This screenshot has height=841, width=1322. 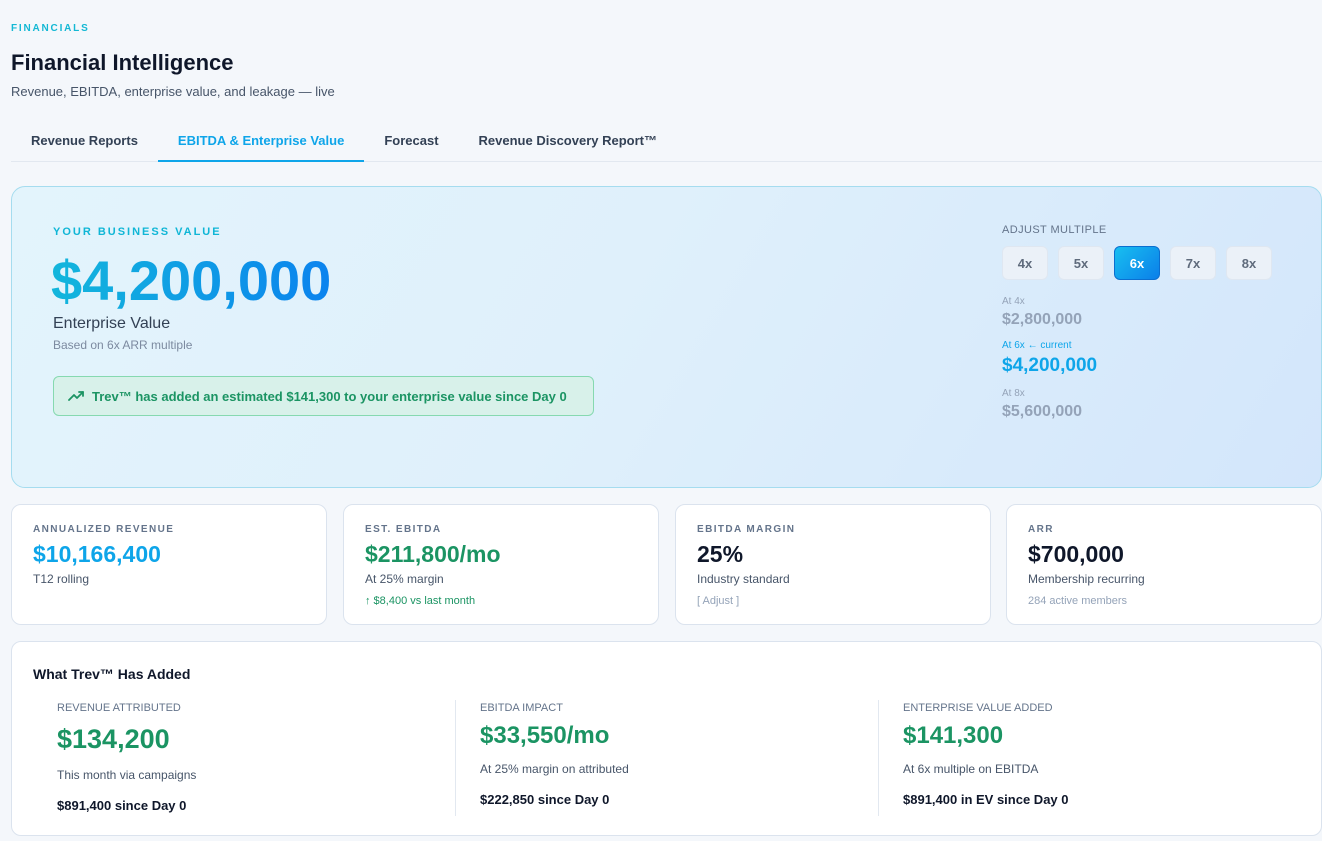 What do you see at coordinates (119, 708) in the screenshot?
I see `column-label: REVENUE ATTRIBUTED` at bounding box center [119, 708].